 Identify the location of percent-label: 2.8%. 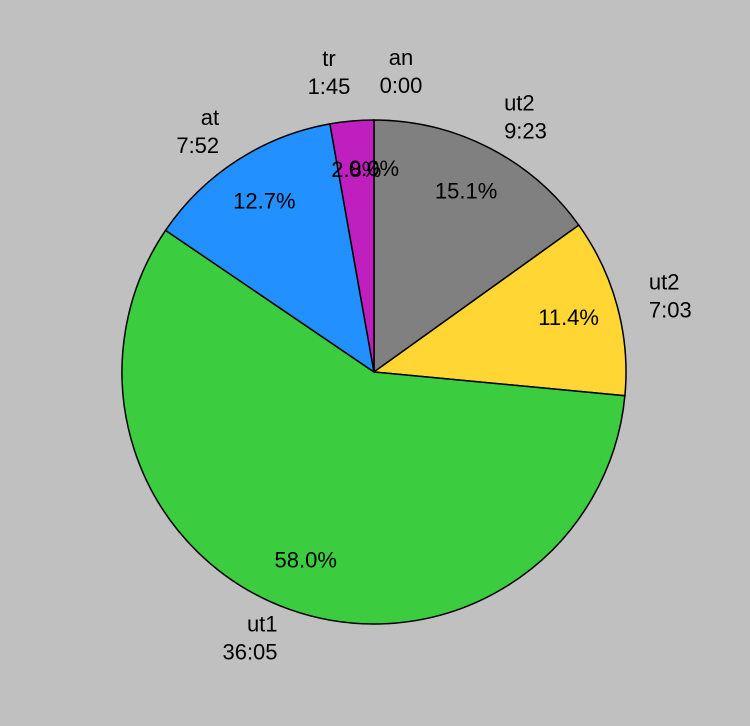
(356, 169).